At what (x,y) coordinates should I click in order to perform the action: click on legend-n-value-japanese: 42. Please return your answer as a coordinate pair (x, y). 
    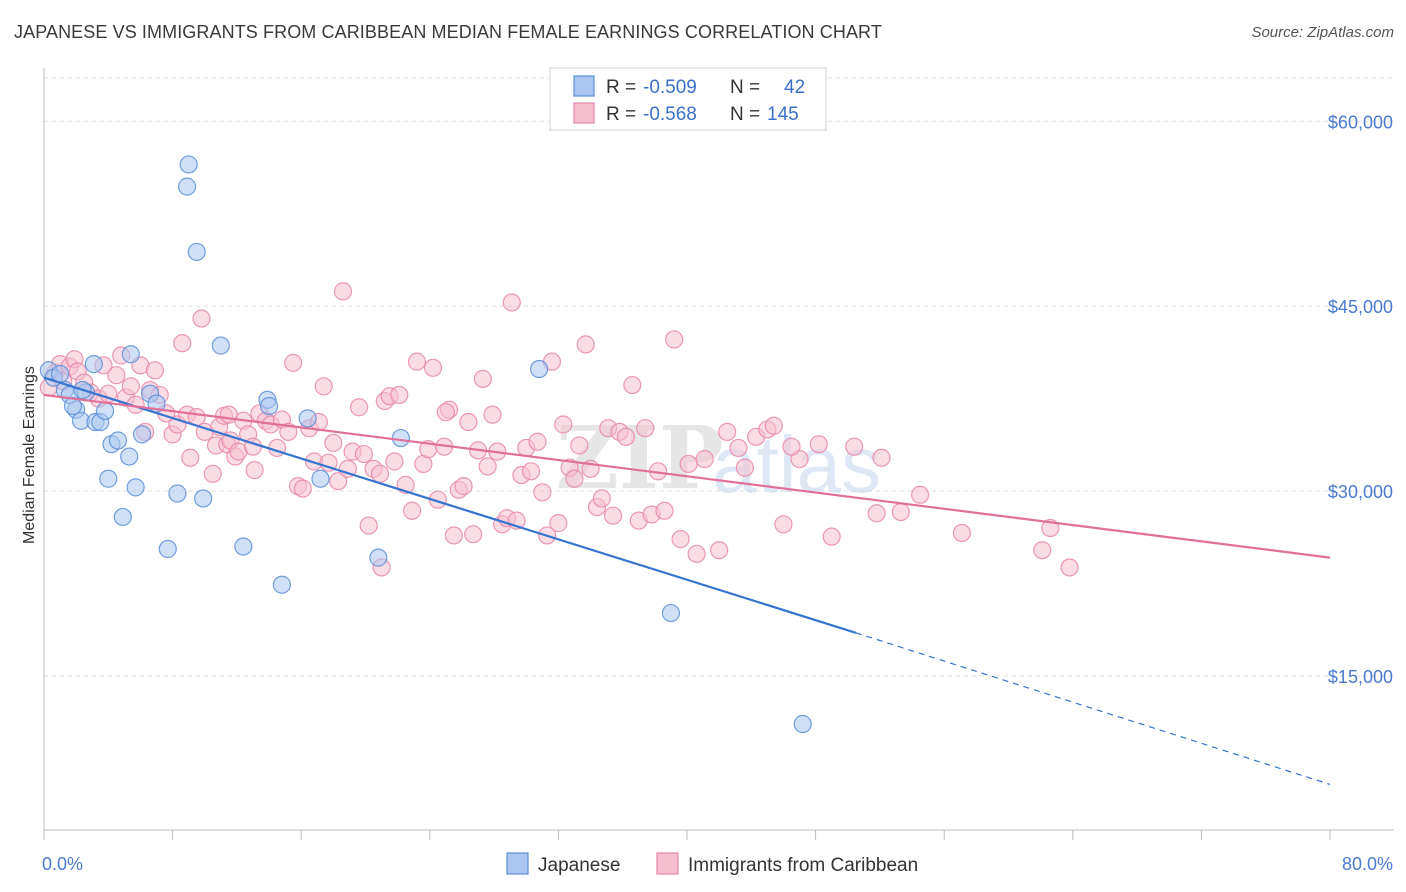
    Looking at the image, I should click on (794, 87).